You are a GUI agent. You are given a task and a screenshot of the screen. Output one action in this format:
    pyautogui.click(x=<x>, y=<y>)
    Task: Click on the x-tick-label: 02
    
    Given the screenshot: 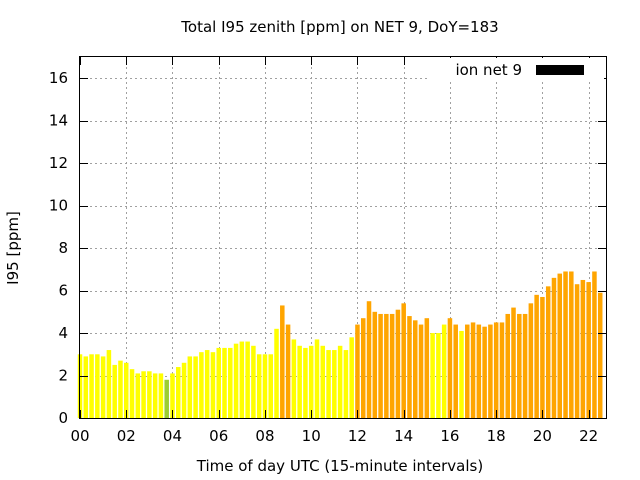 What is the action you would take?
    pyautogui.click(x=126, y=436)
    